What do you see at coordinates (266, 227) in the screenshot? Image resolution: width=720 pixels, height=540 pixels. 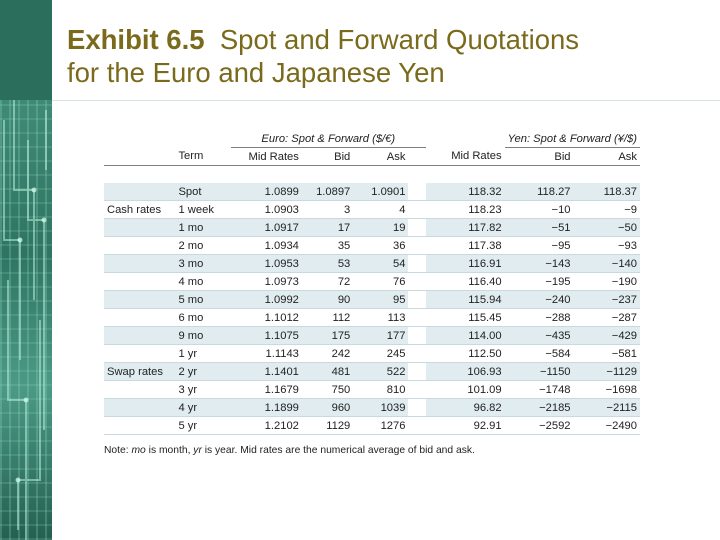 I see `table-cell: 1.0917` at bounding box center [266, 227].